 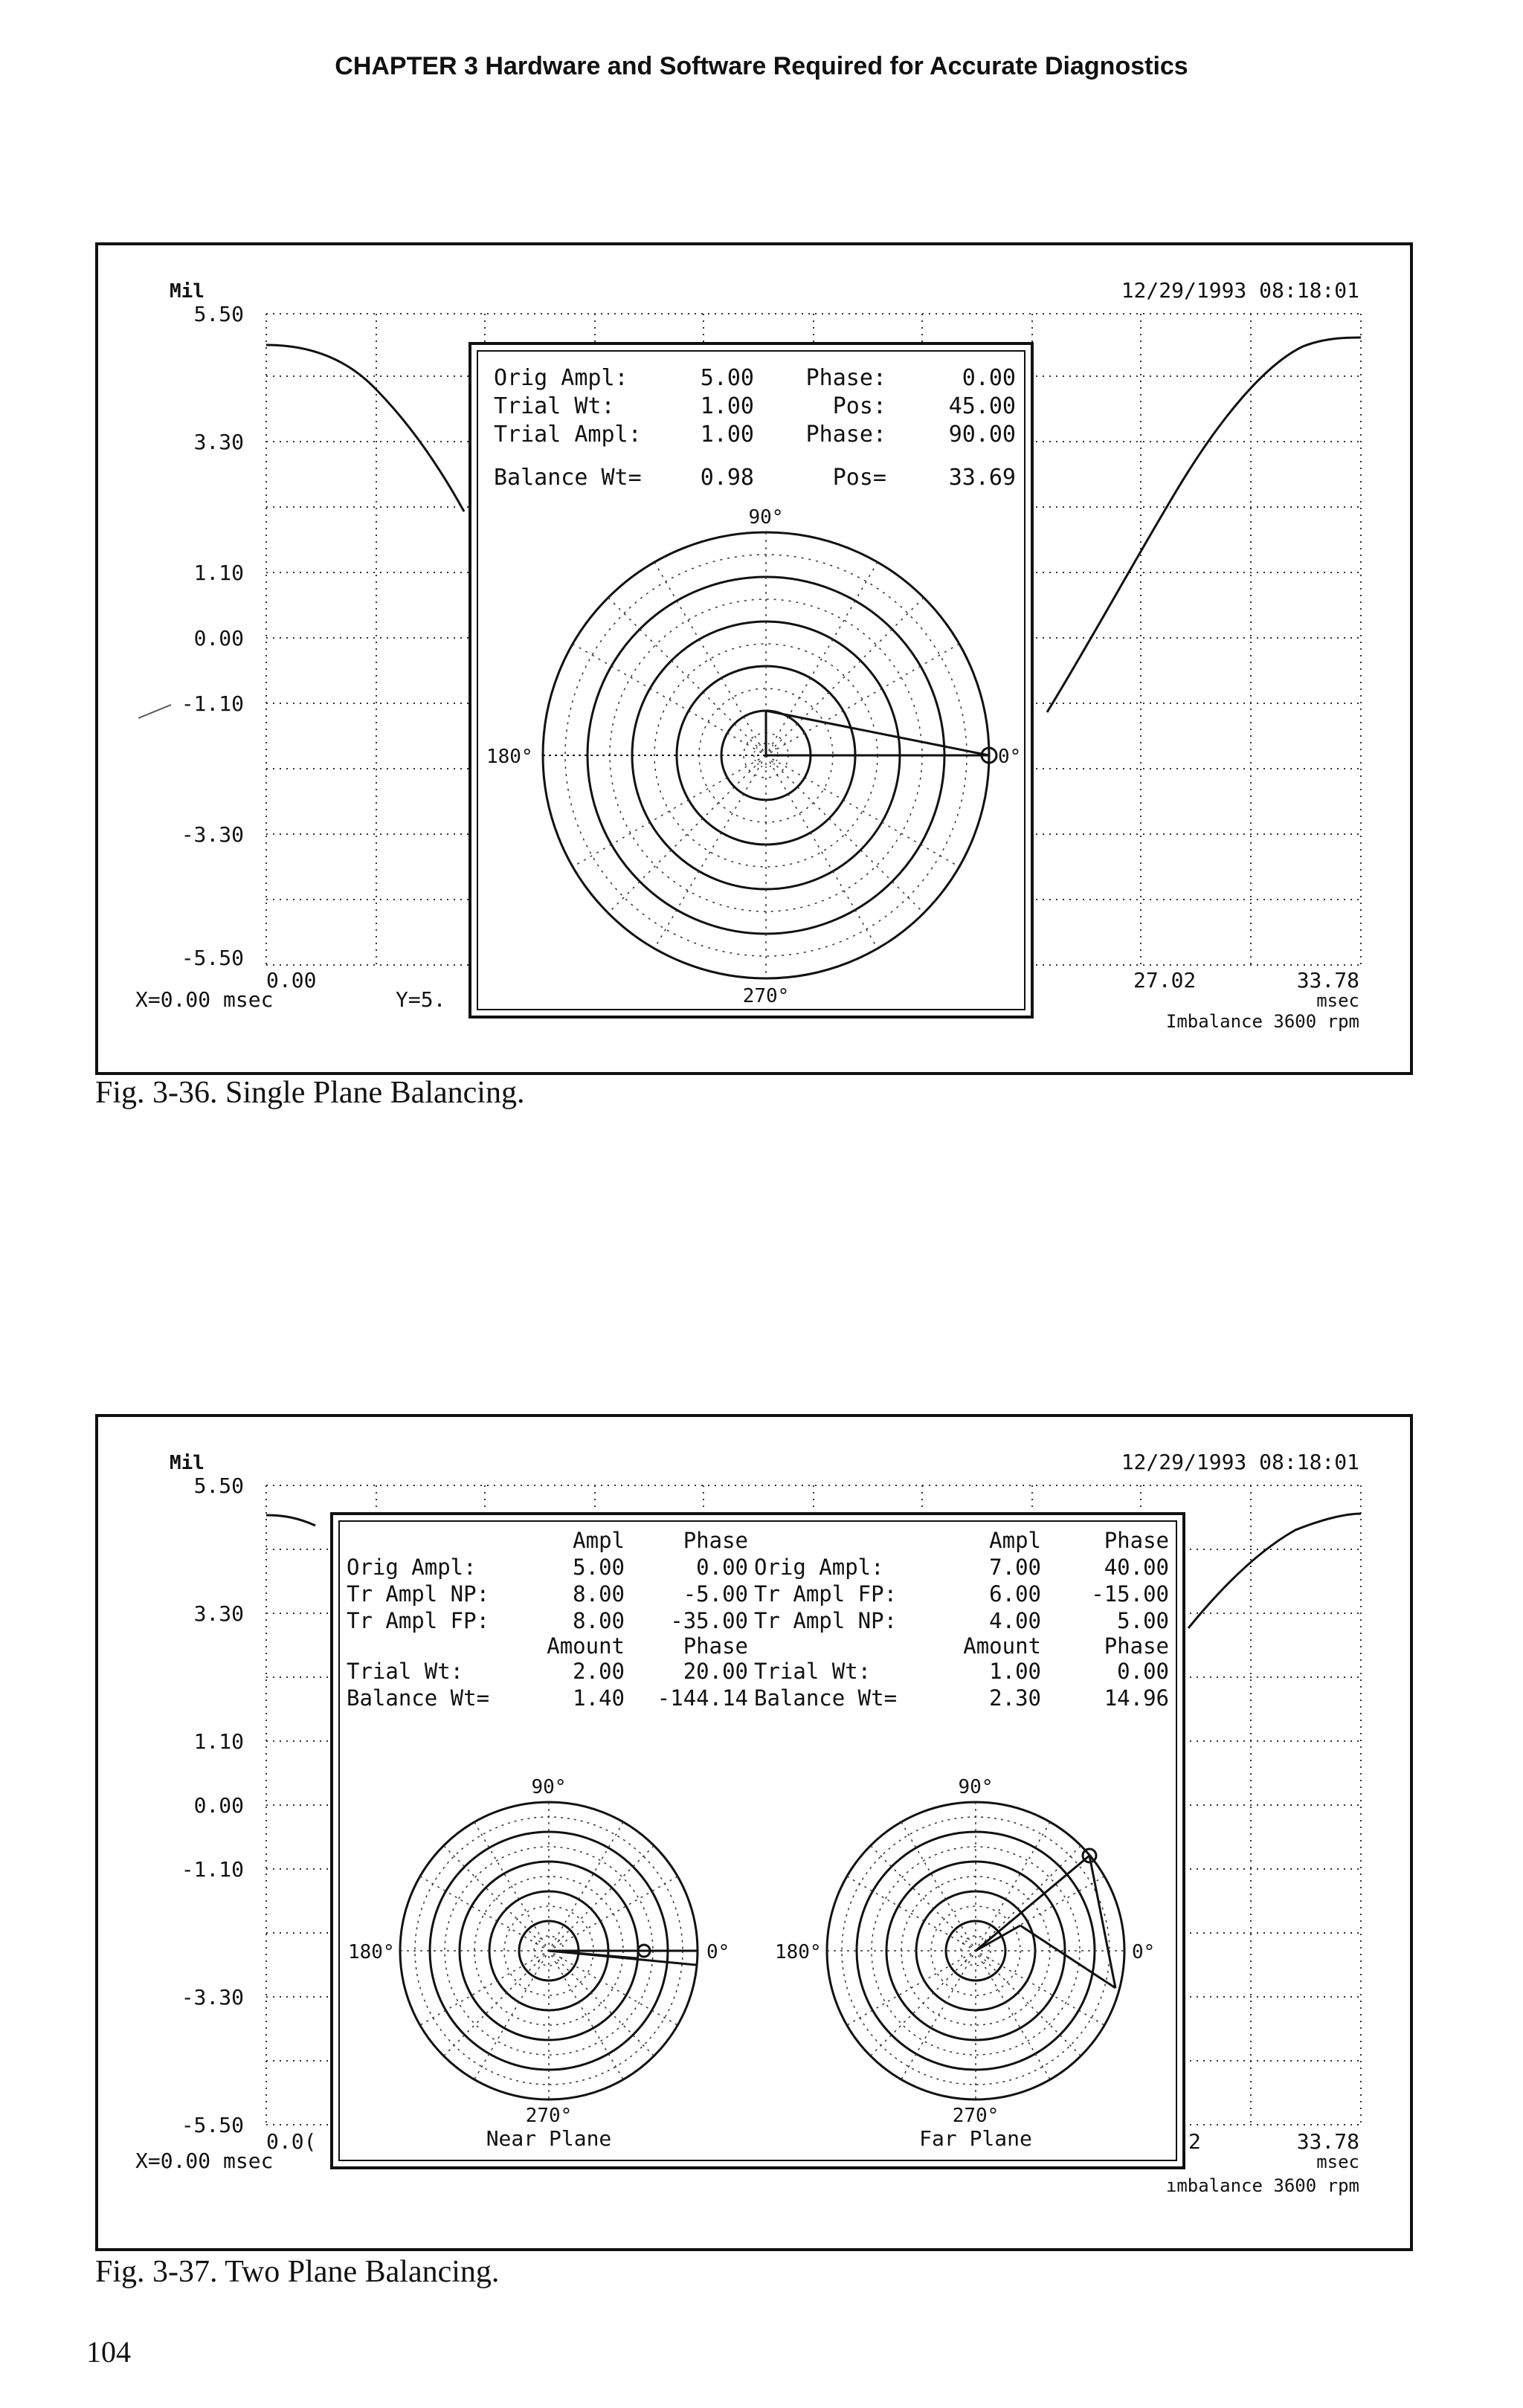 I want to click on far-plane-polar: 90° 180° 0° 270° Far Plane, so click(x=965, y=1963).